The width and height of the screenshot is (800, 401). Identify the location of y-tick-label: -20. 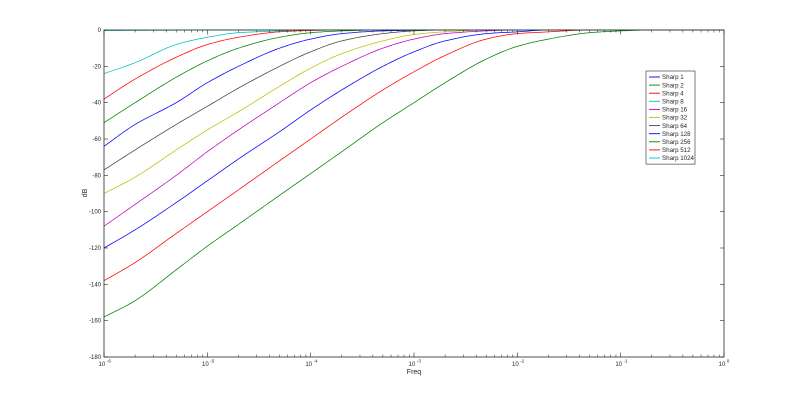
(96, 67).